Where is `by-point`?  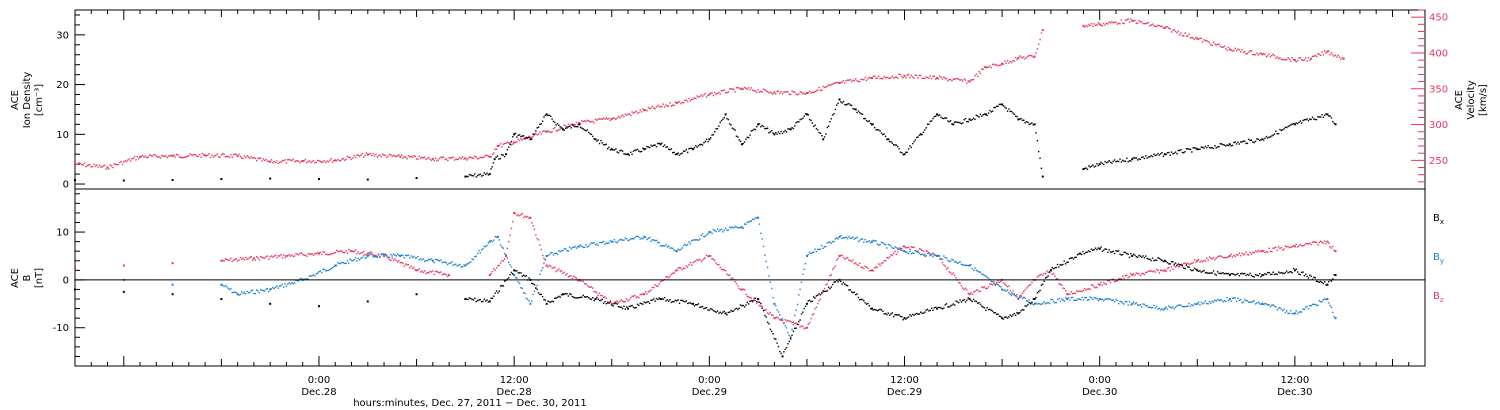 by-point is located at coordinates (1335, 318).